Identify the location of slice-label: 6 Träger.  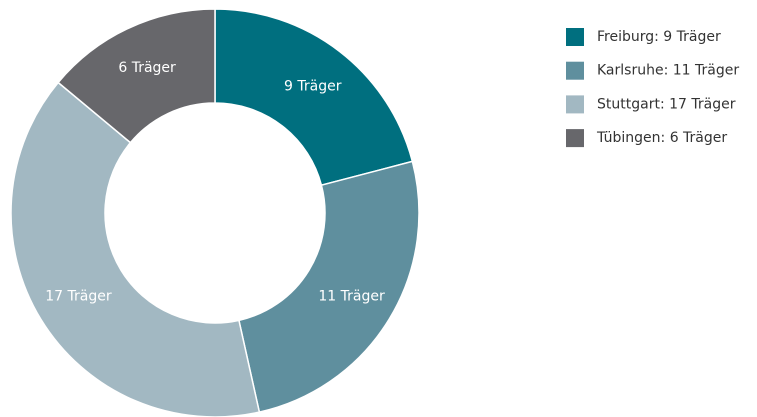
(147, 68).